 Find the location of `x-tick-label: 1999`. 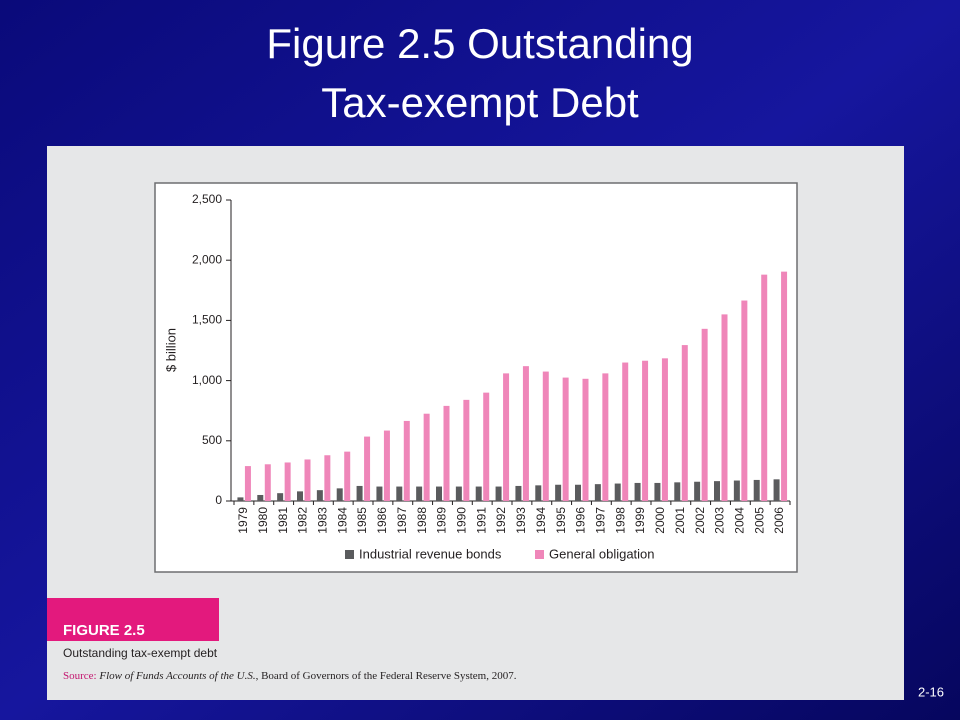

x-tick-label: 1999 is located at coordinates (640, 520).